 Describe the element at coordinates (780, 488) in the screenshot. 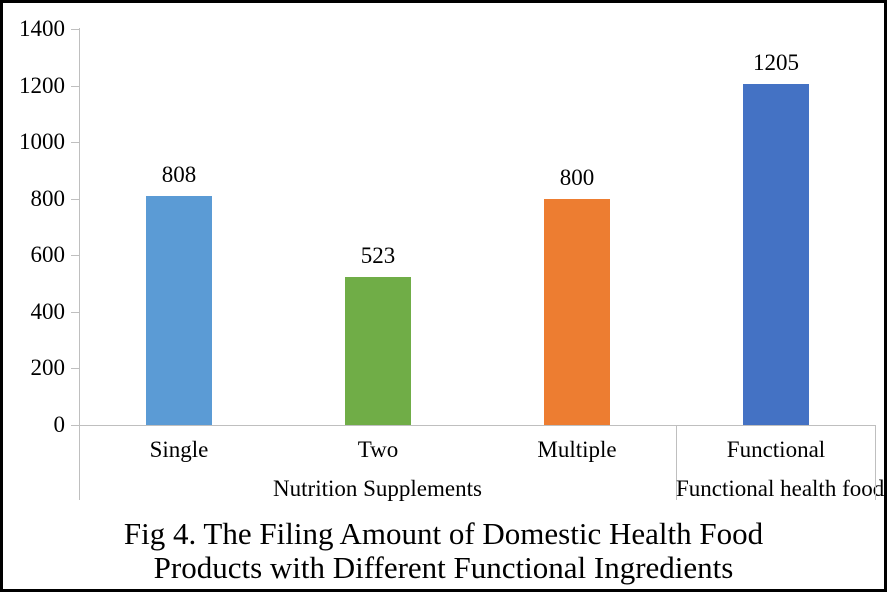

I see `group-label-functional-health-food: Functional health food` at that location.